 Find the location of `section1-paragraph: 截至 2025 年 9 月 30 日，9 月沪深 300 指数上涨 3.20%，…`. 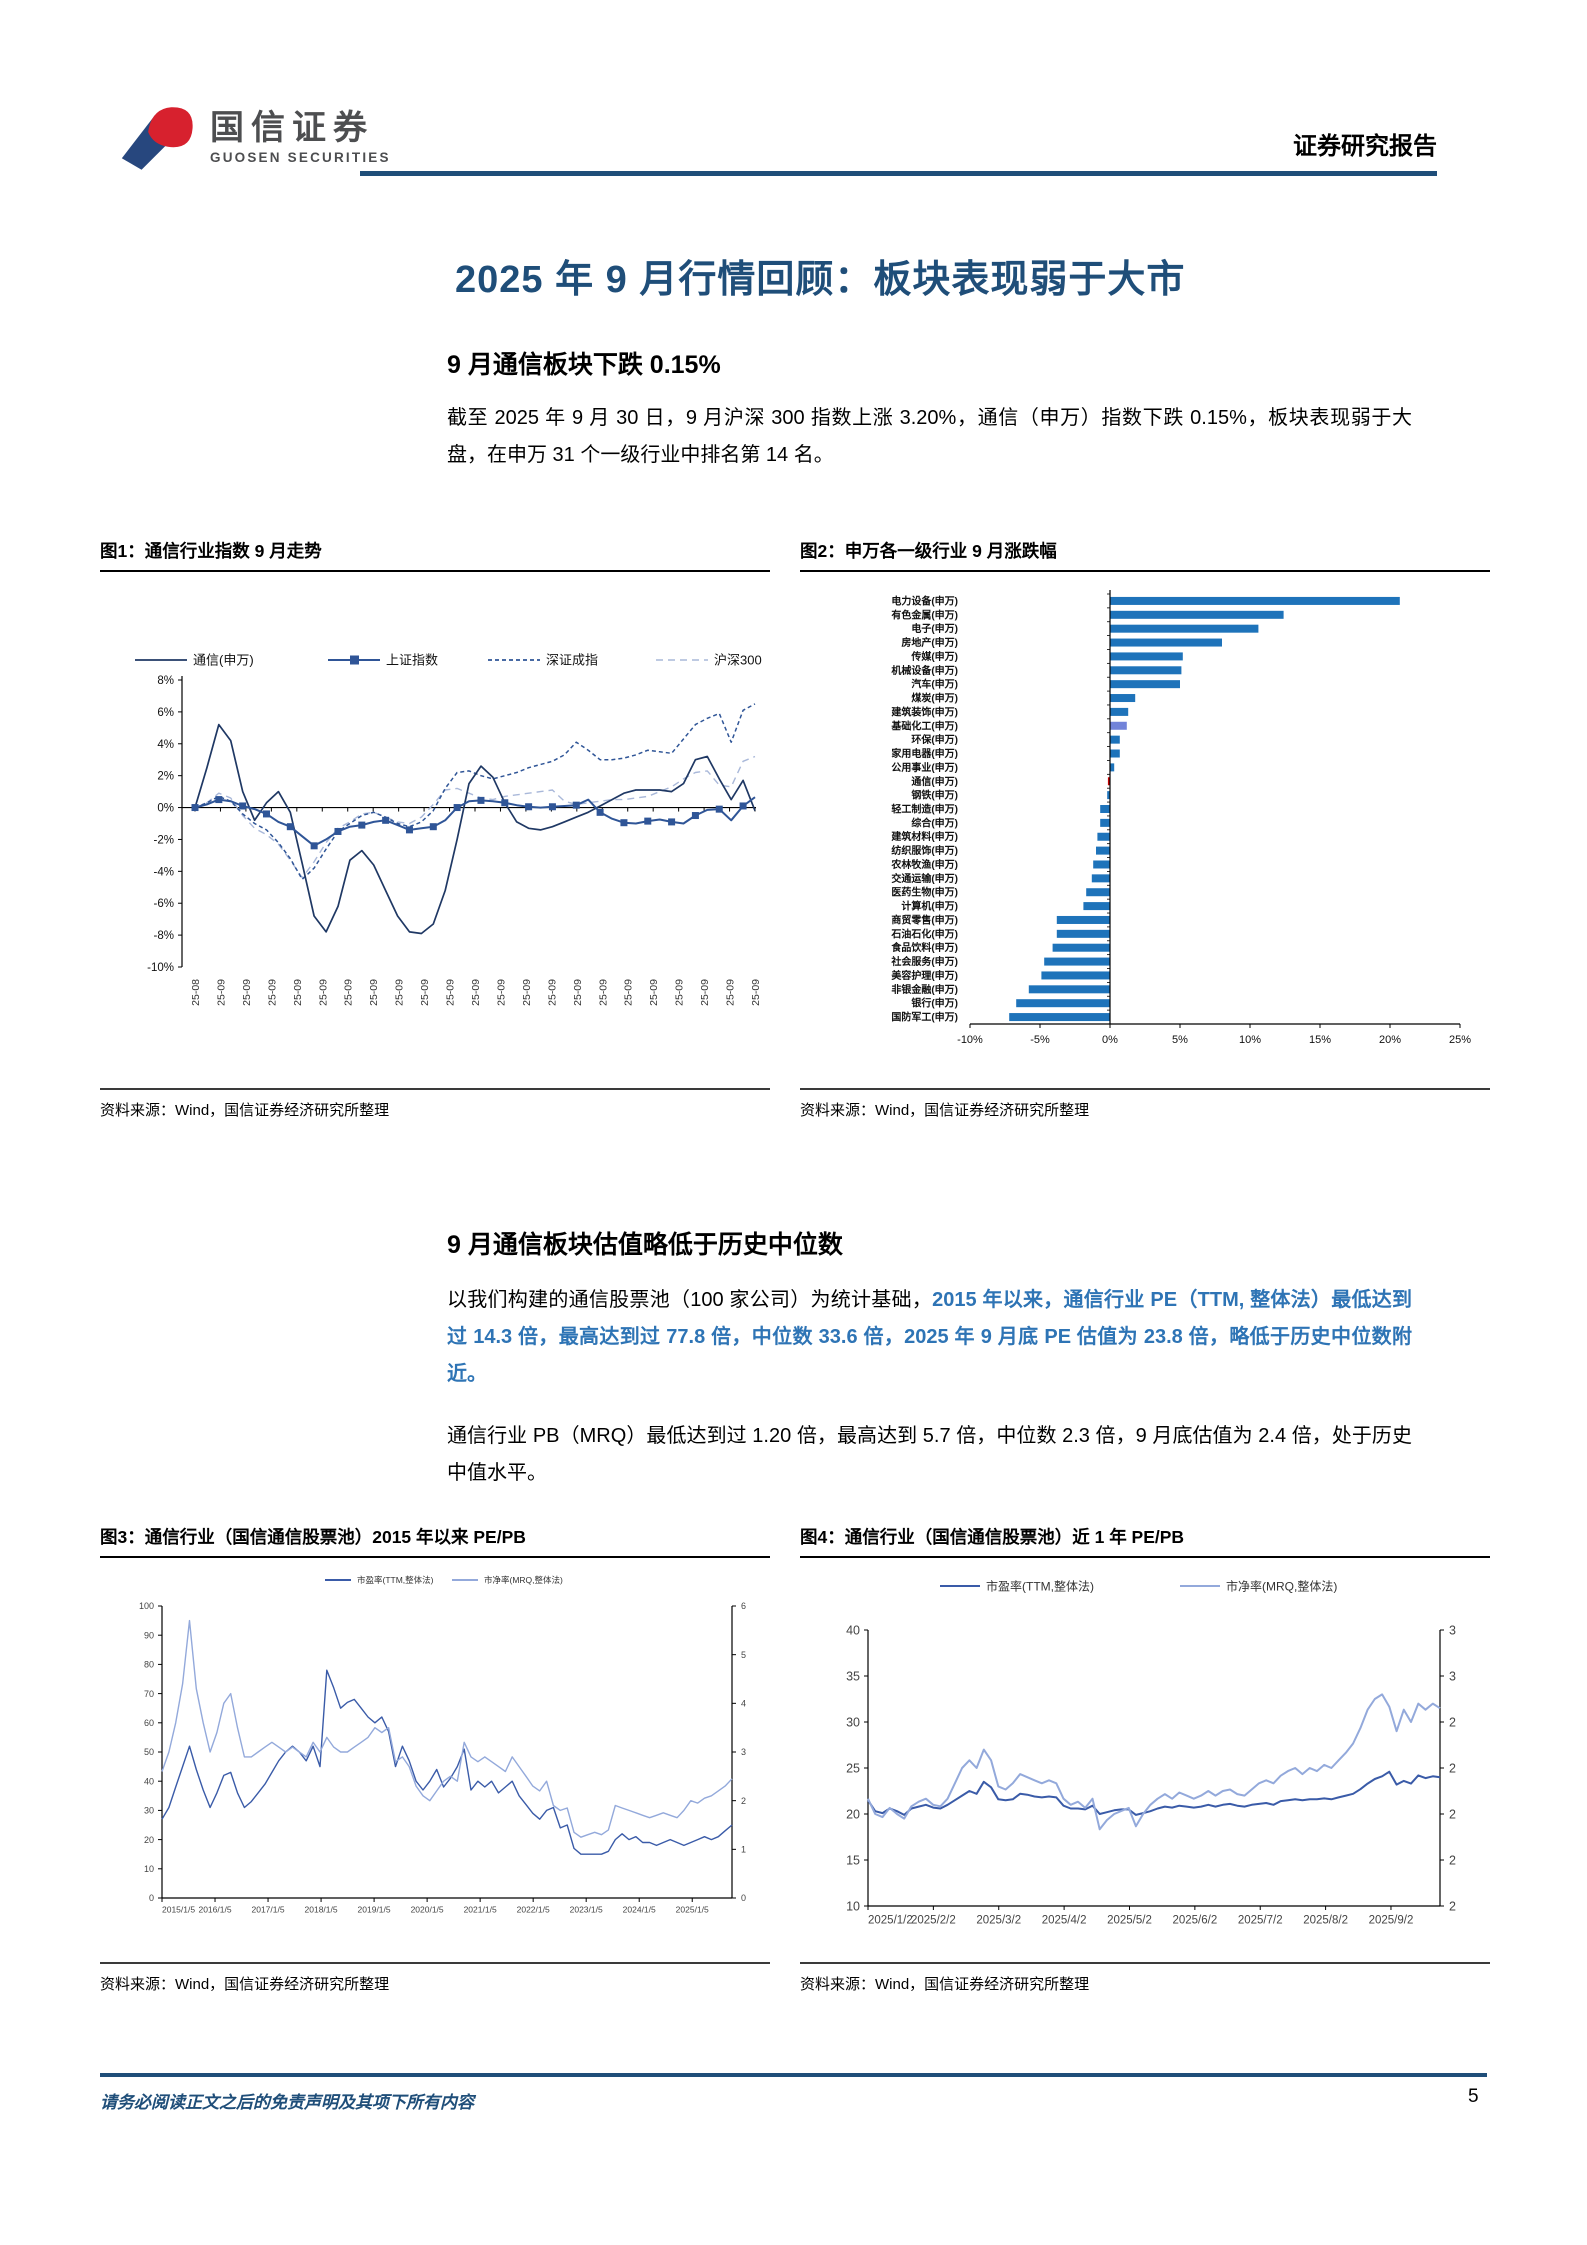

section1-paragraph: 截至 2025 年 9 月 30 日，9 月沪深 300 指数上涨 3.20%，… is located at coordinates (929, 436).